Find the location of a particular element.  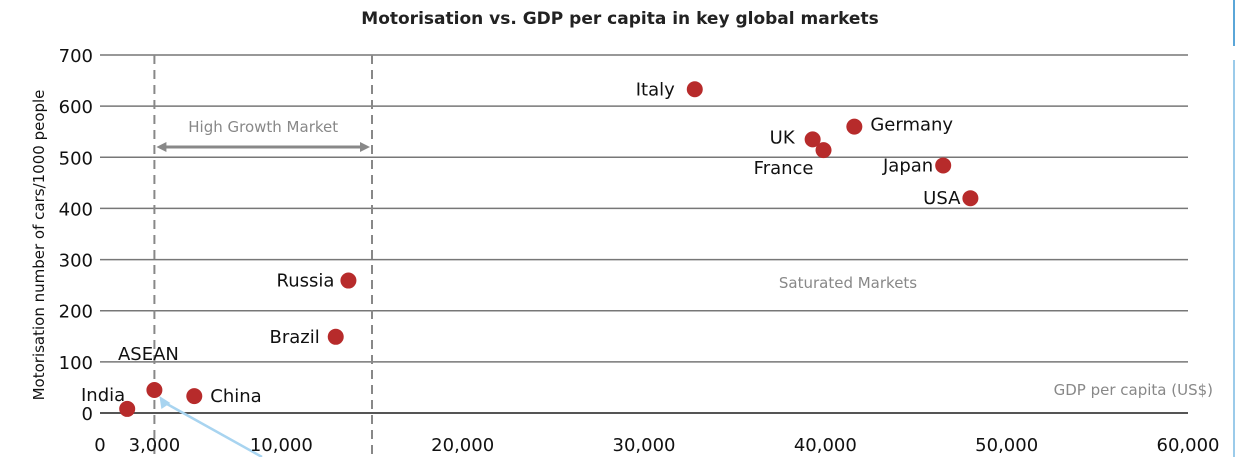

point-label-russia: Russia is located at coordinates (306, 281).